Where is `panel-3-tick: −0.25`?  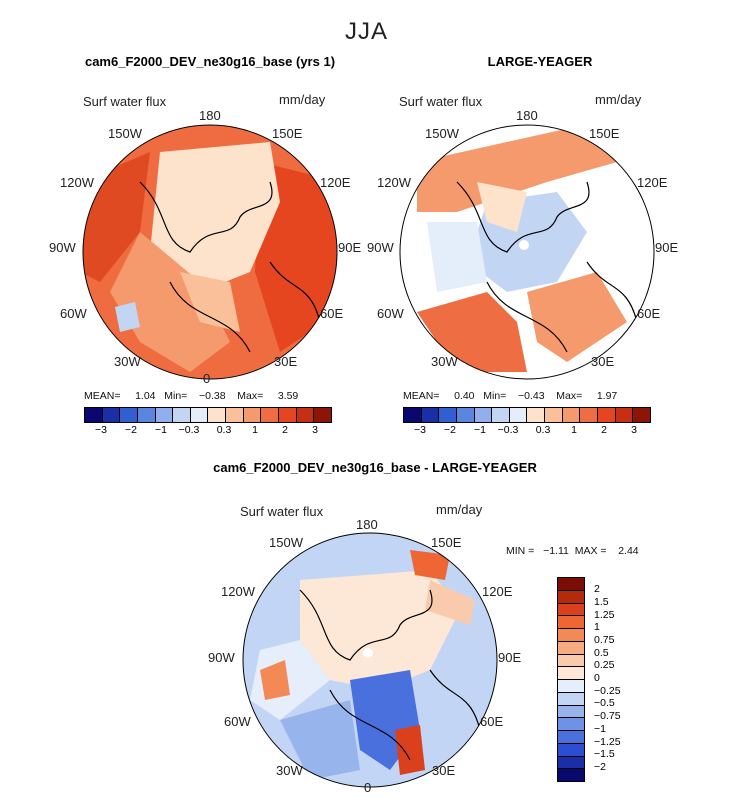 panel-3-tick: −0.25 is located at coordinates (607, 691).